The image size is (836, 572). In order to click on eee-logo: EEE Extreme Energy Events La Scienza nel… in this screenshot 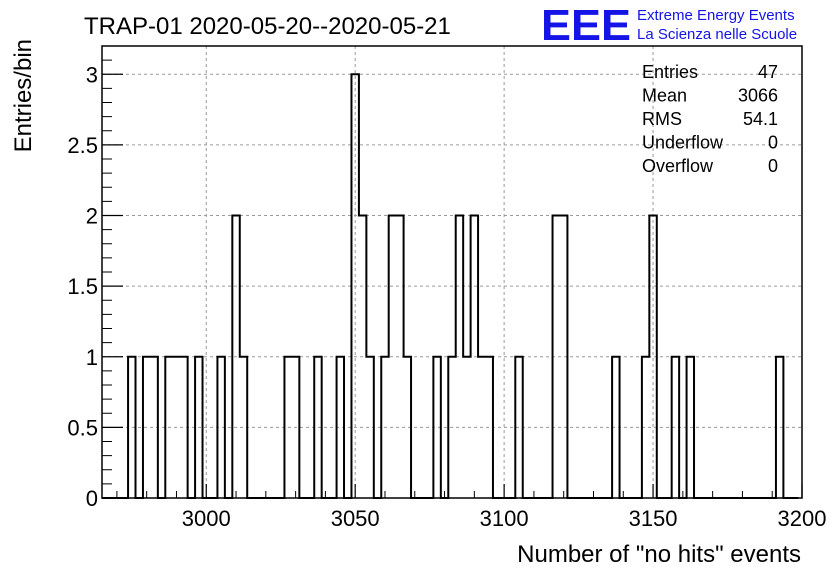, I will do `click(669, 25)`.